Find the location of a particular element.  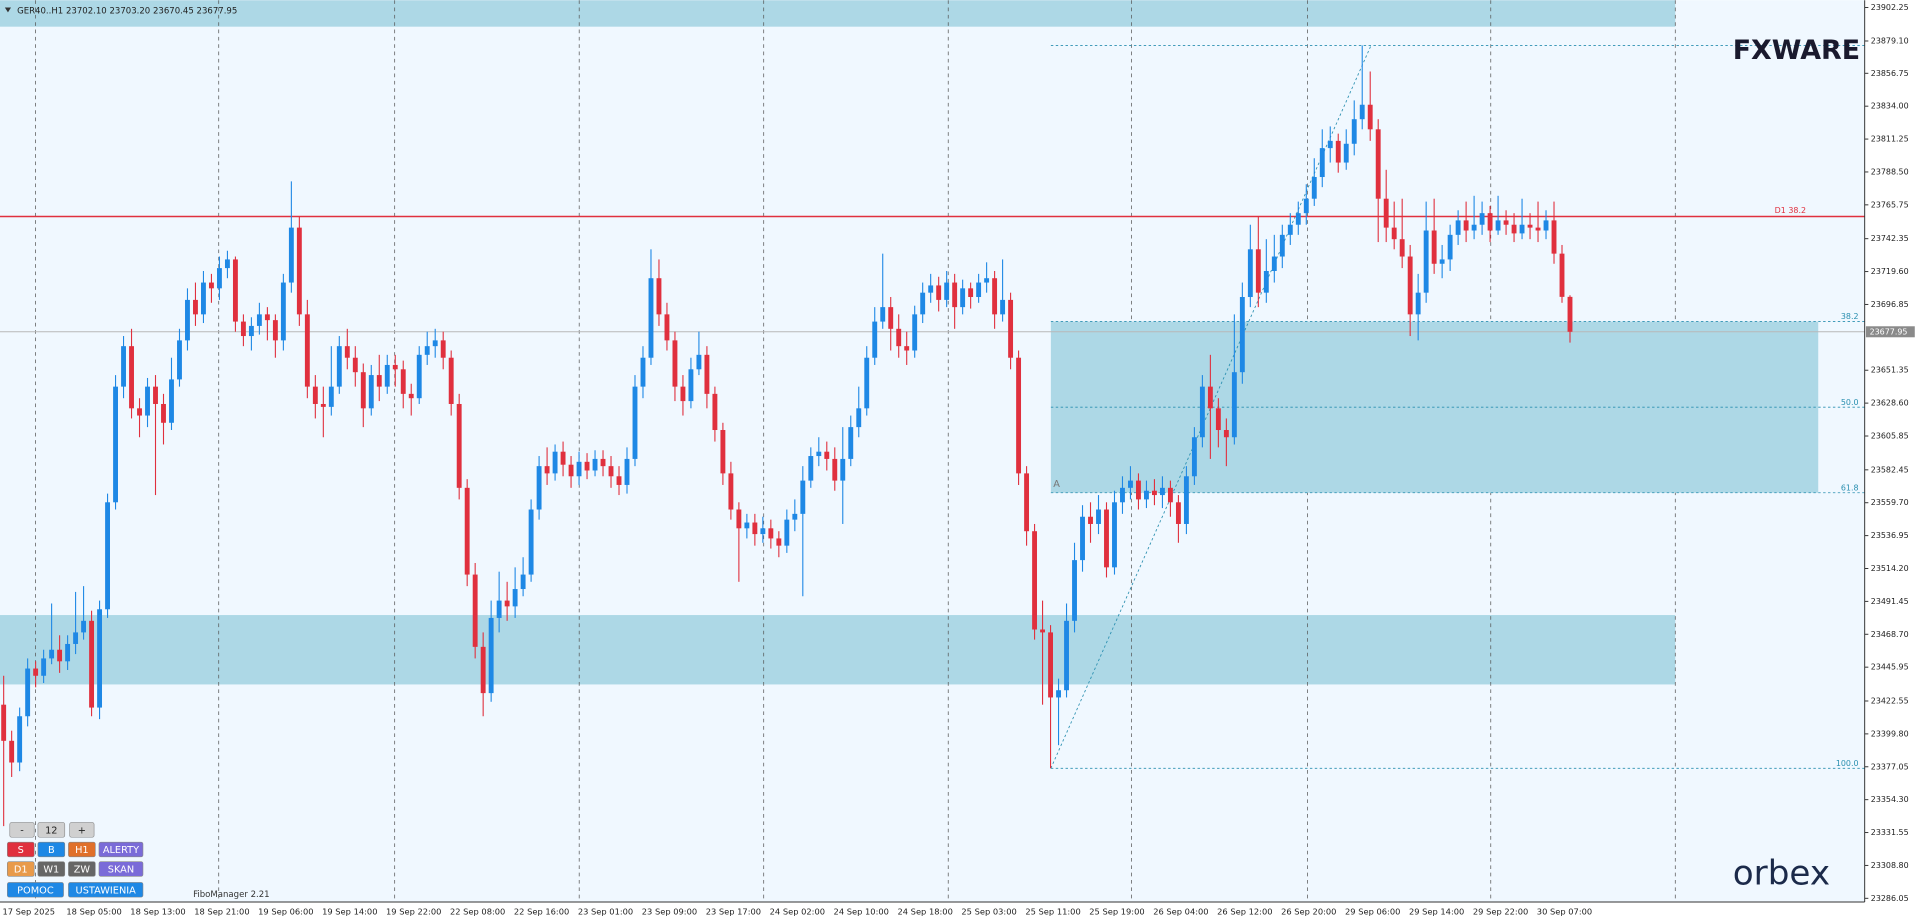

button-label: W1 is located at coordinates (51, 870).